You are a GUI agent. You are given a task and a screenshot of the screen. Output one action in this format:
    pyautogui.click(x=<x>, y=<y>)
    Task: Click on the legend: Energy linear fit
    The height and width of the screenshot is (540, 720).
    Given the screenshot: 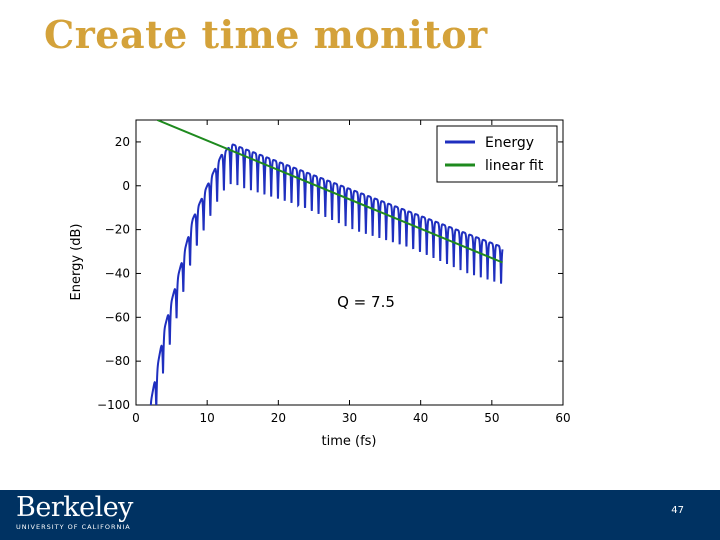 What is the action you would take?
    pyautogui.click(x=497, y=154)
    